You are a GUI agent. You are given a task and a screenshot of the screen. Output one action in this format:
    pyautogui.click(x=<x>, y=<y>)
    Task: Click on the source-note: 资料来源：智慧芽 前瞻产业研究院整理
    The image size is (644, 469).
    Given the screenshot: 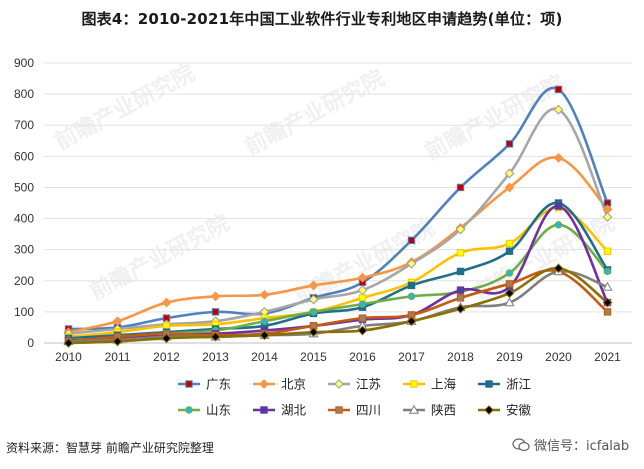 What is the action you would take?
    pyautogui.click(x=110, y=448)
    